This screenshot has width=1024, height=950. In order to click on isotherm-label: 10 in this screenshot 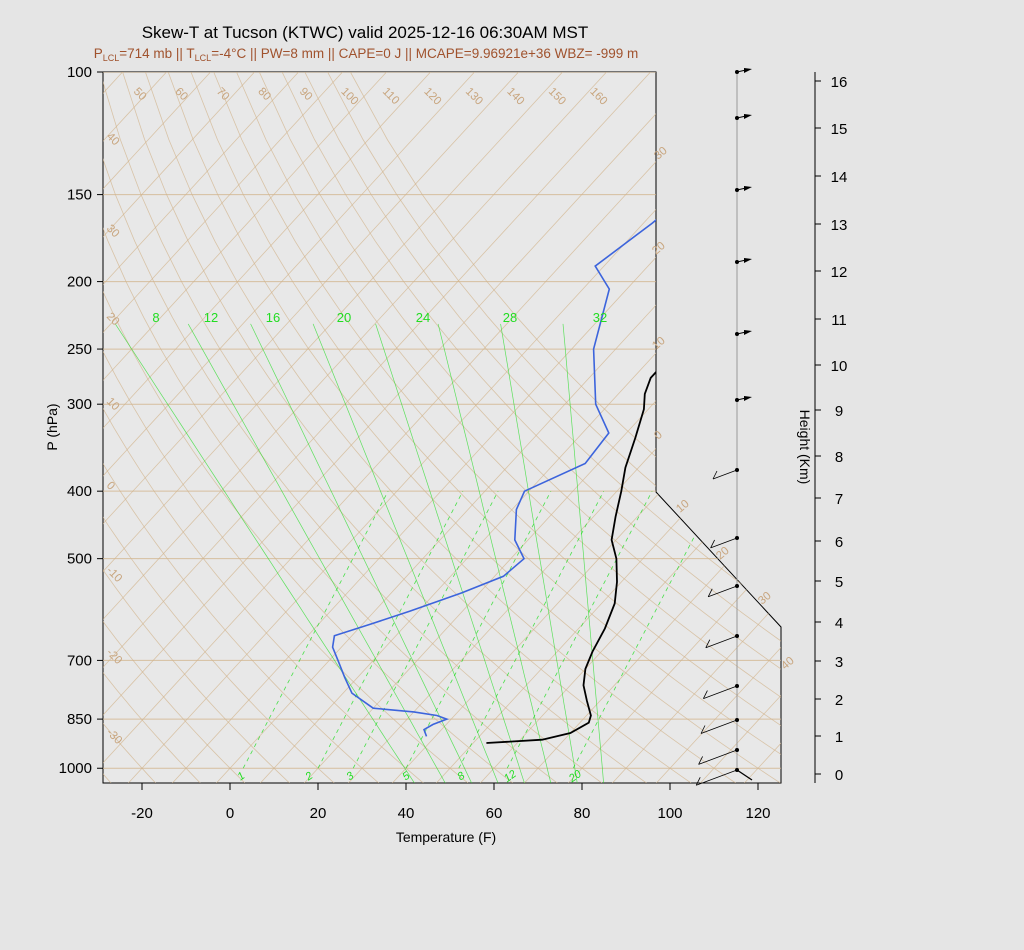, I will do `click(683, 506)`.